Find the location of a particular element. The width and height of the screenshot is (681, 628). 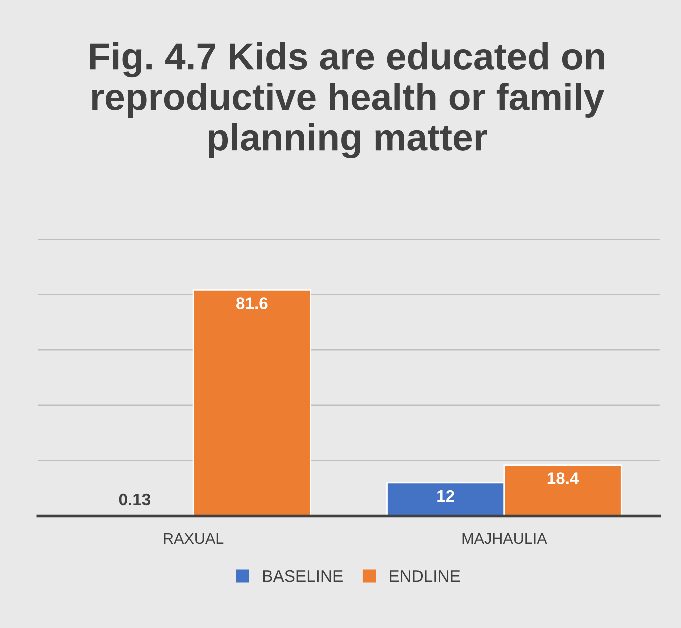

data-label: 0.13 is located at coordinates (135, 500).